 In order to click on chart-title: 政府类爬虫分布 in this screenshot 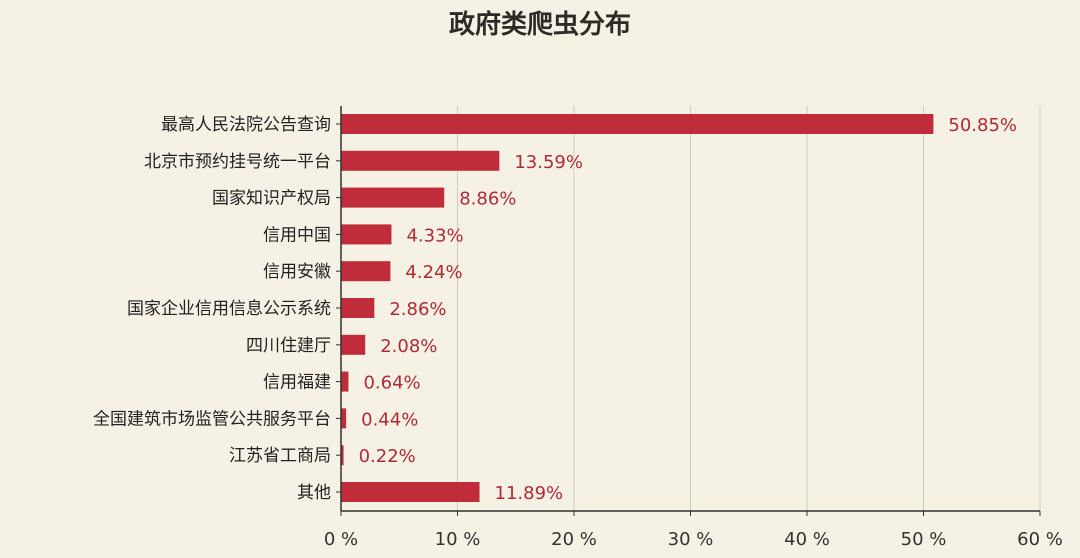, I will do `click(540, 24)`.